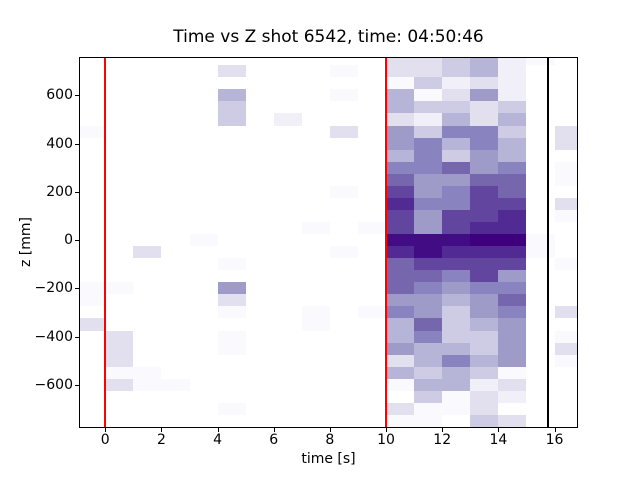 This screenshot has width=640, height=480. I want to click on x-tick-label: 0, so click(105, 440).